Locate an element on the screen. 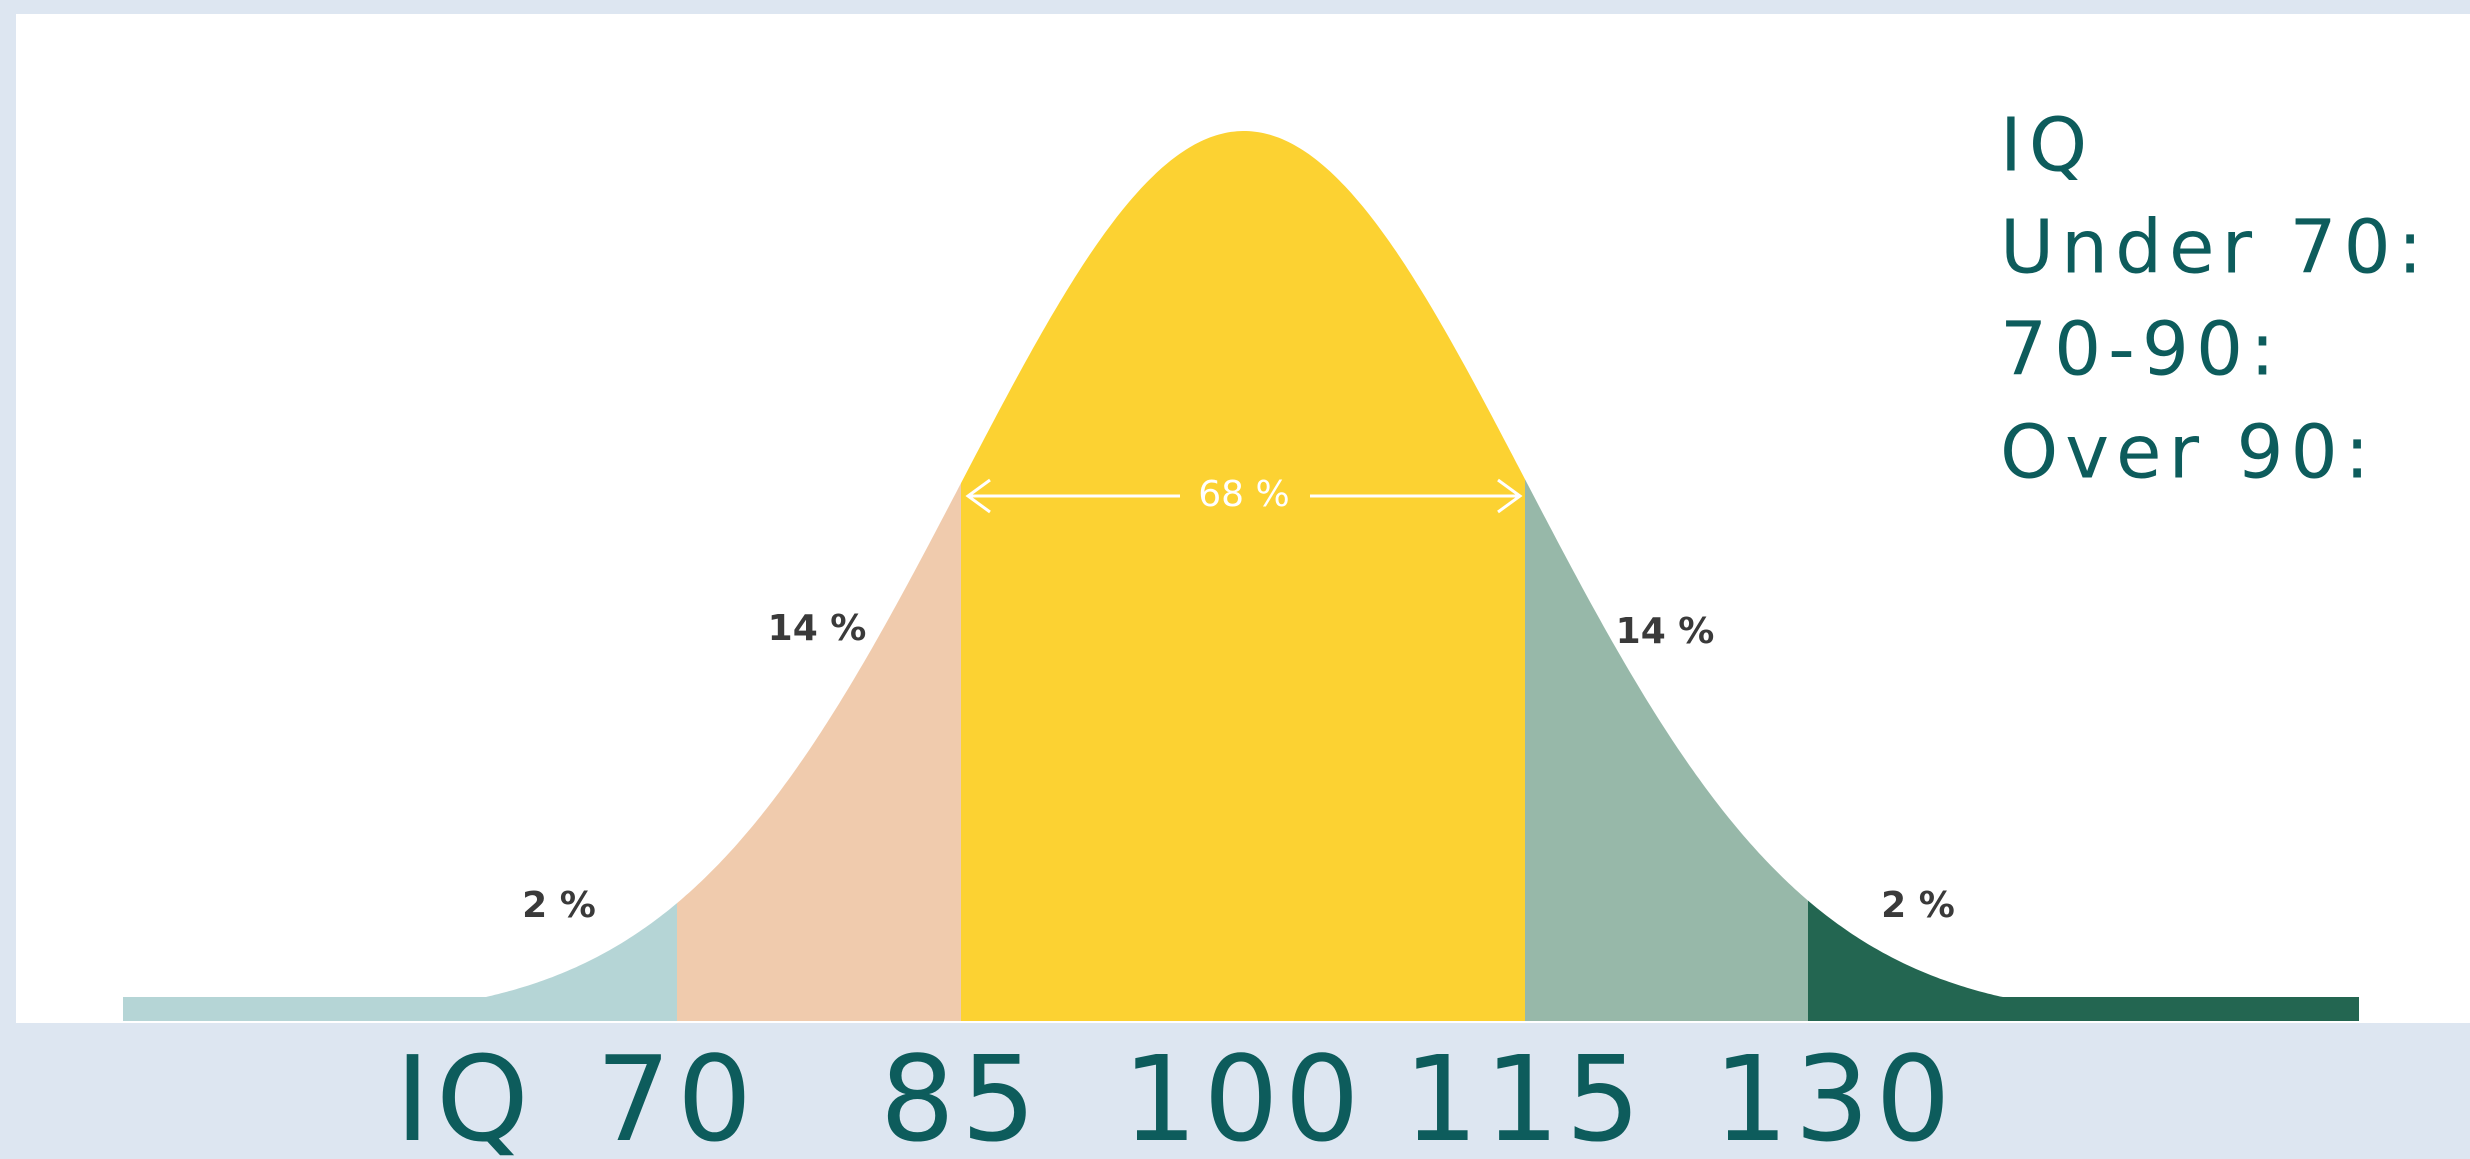  axis-label: 130 is located at coordinates (1834, 1094).